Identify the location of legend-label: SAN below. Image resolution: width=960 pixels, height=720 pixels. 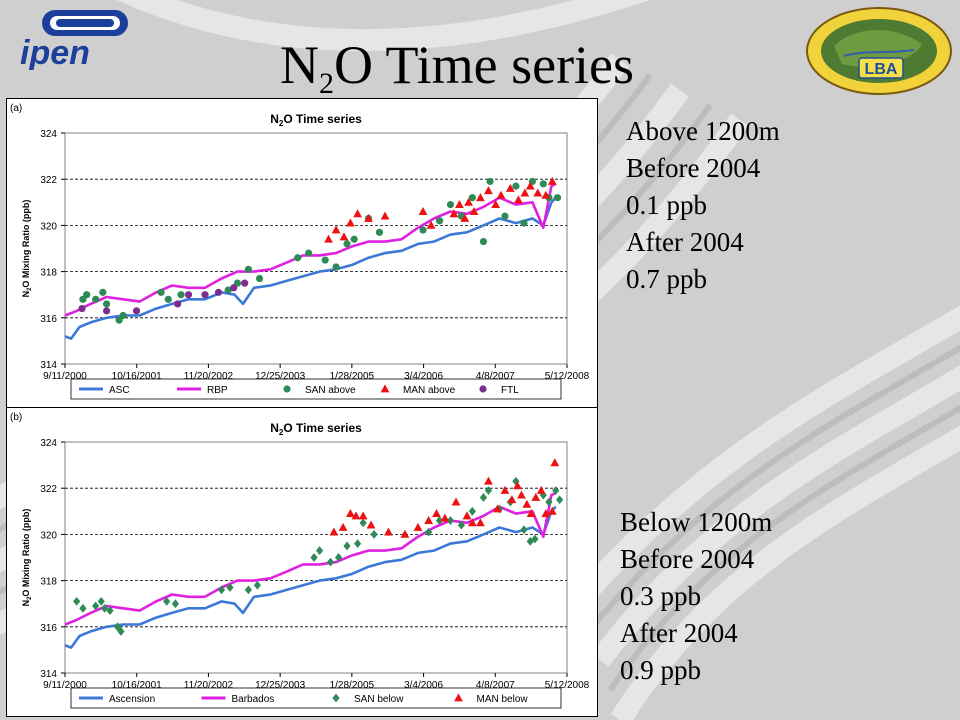
(379, 699).